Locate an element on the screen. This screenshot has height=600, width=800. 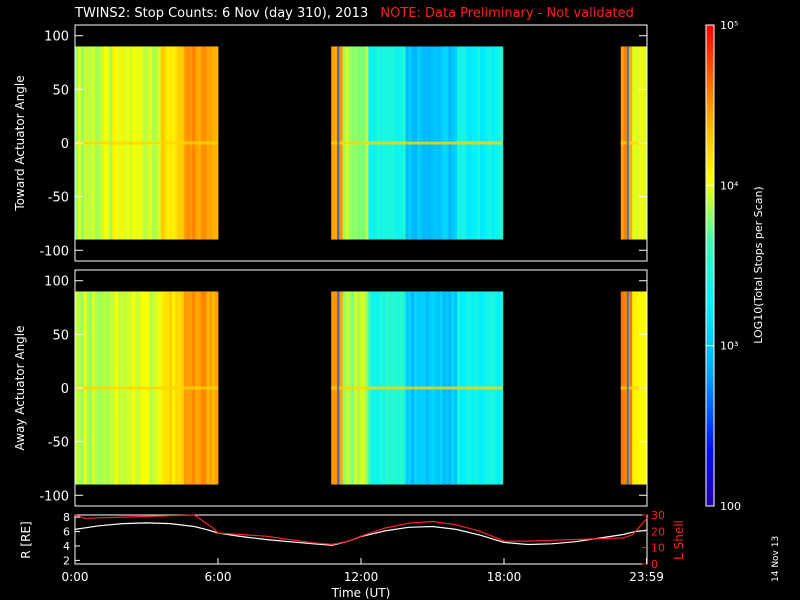
xtick-label: 6:00 is located at coordinates (218, 577).